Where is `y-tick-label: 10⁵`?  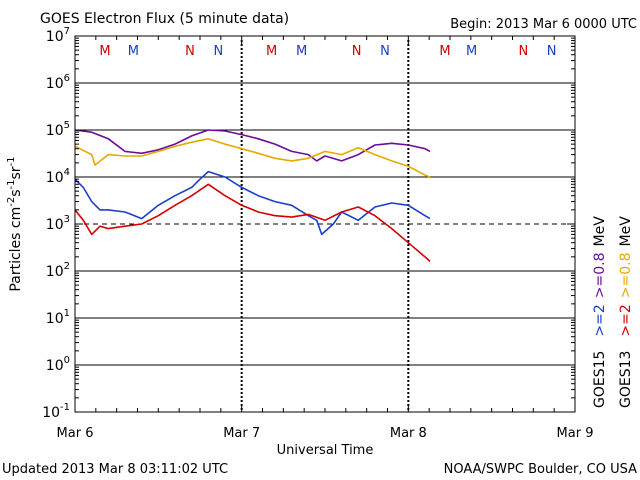
y-tick-label: 10⁵ is located at coordinates (58, 129).